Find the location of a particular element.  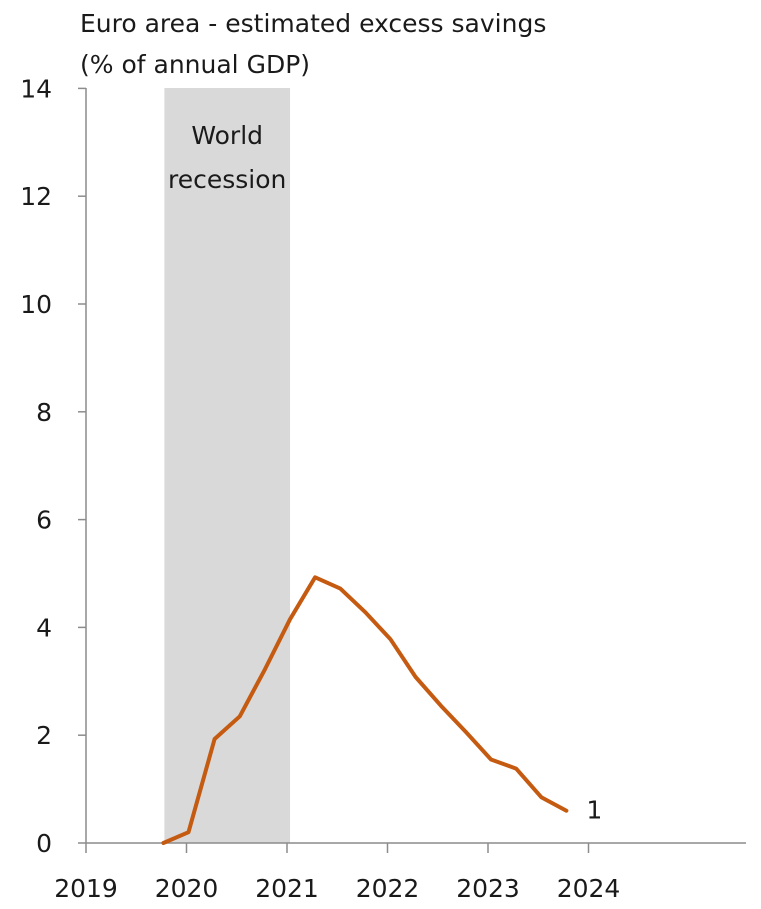

x-tick-label: 2020 is located at coordinates (187, 888).